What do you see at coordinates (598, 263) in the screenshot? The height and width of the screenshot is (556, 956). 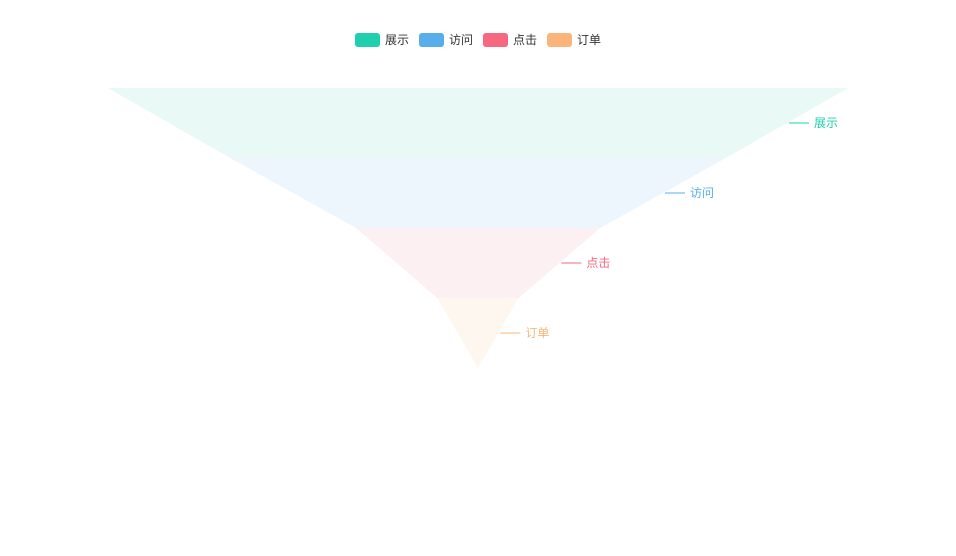 I see `funnel-label: 点击` at bounding box center [598, 263].